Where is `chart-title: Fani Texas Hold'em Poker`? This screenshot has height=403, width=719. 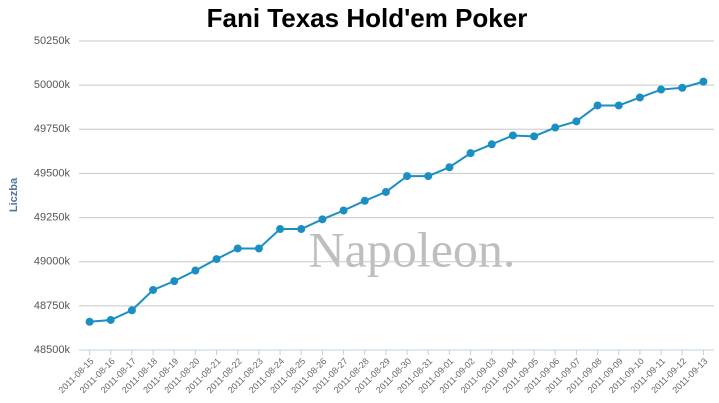 chart-title: Fani Texas Hold'em Poker is located at coordinates (367, 18).